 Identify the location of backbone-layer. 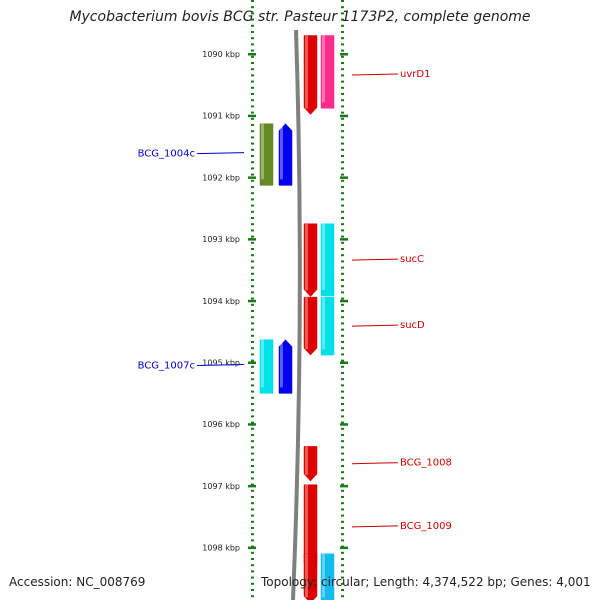
(296, 314).